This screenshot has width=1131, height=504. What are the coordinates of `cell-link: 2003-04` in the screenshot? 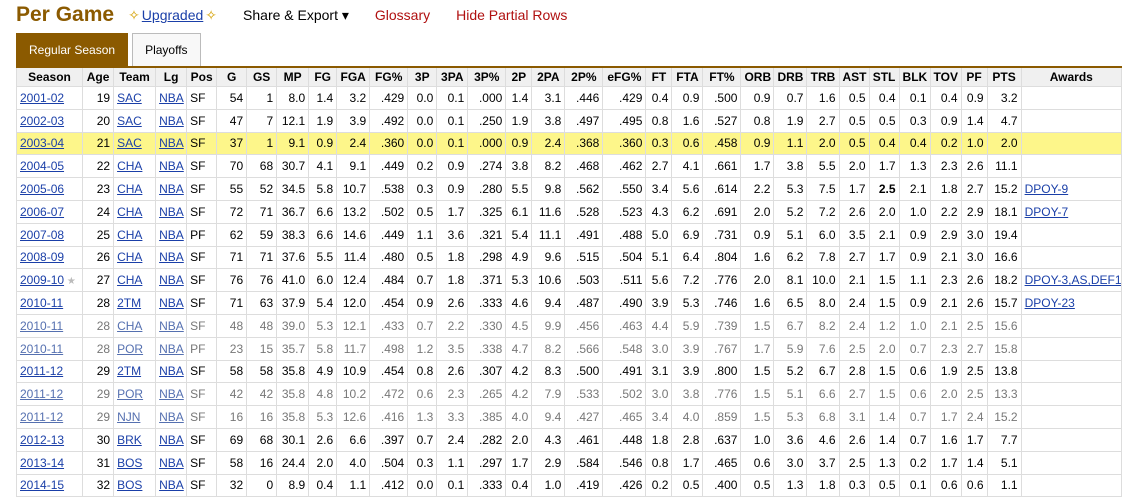 It's located at (42, 143).